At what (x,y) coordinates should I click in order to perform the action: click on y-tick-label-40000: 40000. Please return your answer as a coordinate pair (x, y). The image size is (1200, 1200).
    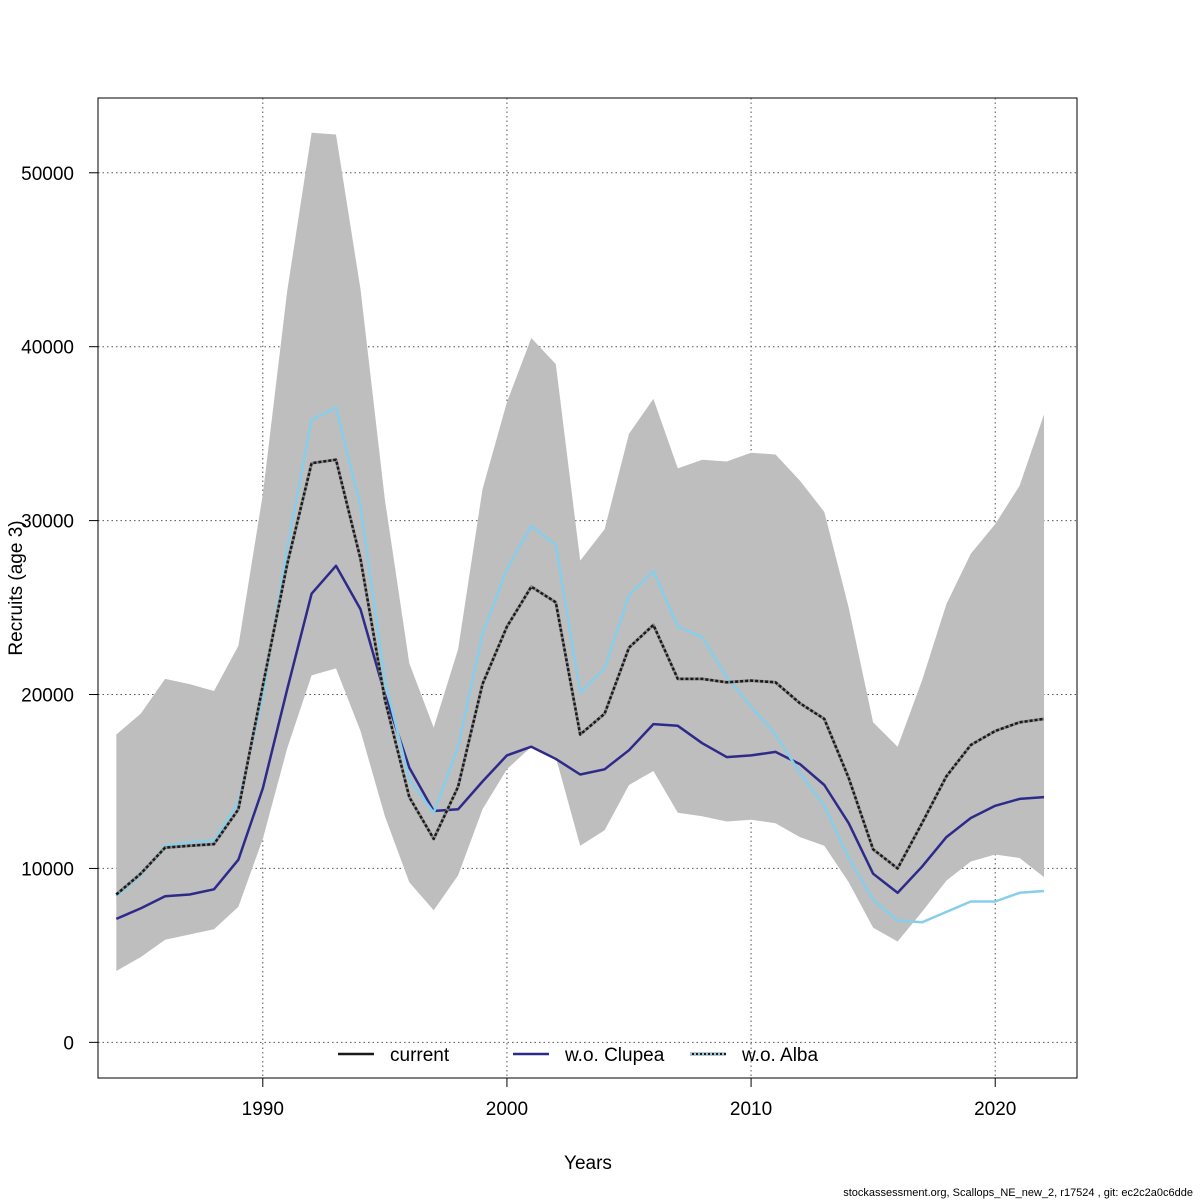
    Looking at the image, I should click on (47, 348).